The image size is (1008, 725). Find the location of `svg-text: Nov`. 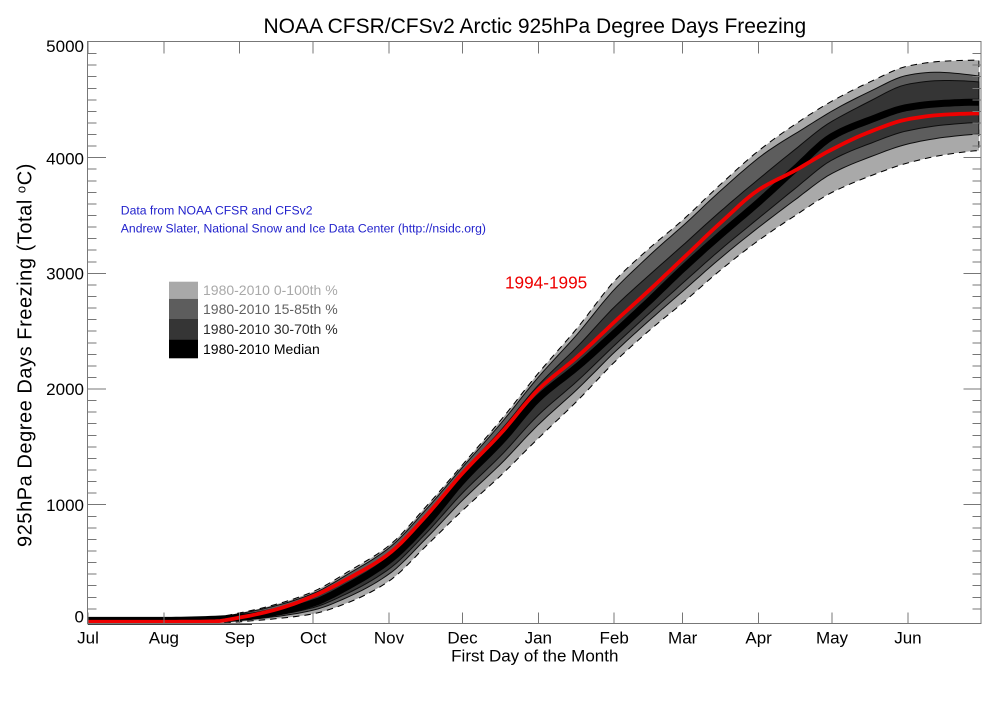

svg-text: Nov is located at coordinates (389, 638).